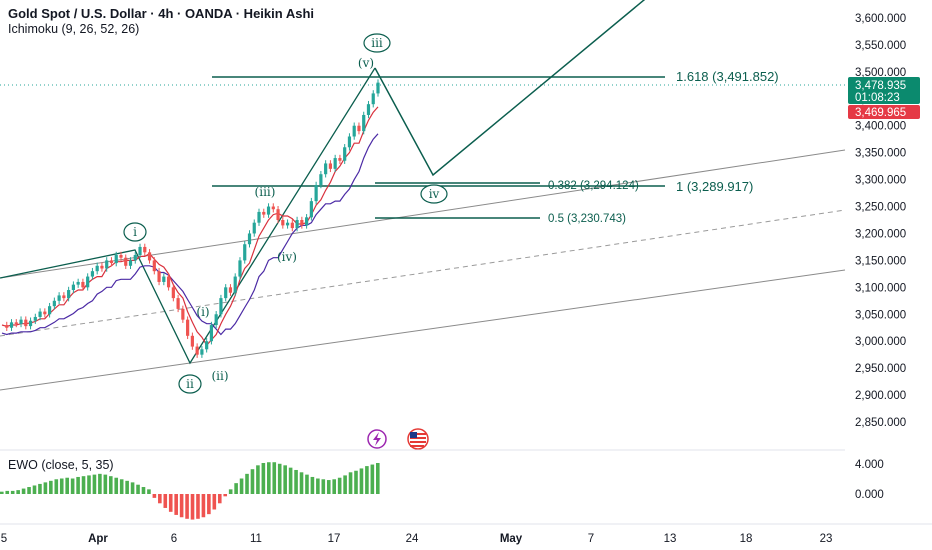 This screenshot has height=550, width=932. Describe the element at coordinates (377, 439) in the screenshot. I see `lightning-event-icon` at that location.